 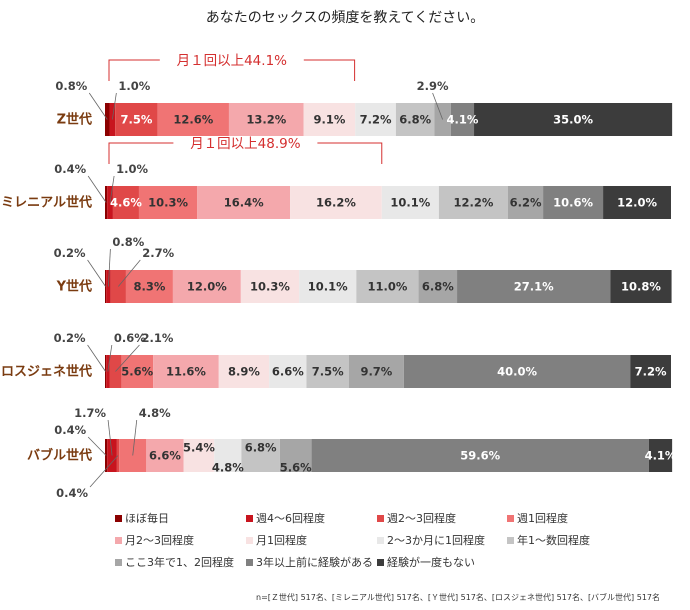 What do you see at coordinates (179, 562) in the screenshot?
I see `legend-label: ここ3年で1、2回程度` at bounding box center [179, 562].